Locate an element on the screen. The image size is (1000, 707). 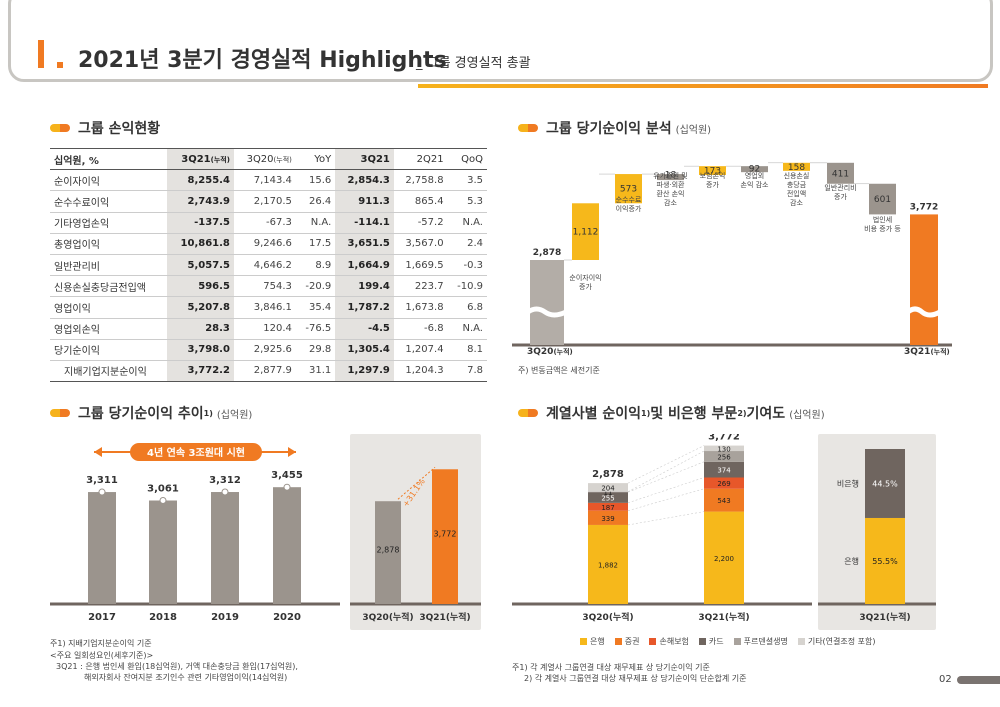
table-cell: -4.5 is located at coordinates (364, 329).